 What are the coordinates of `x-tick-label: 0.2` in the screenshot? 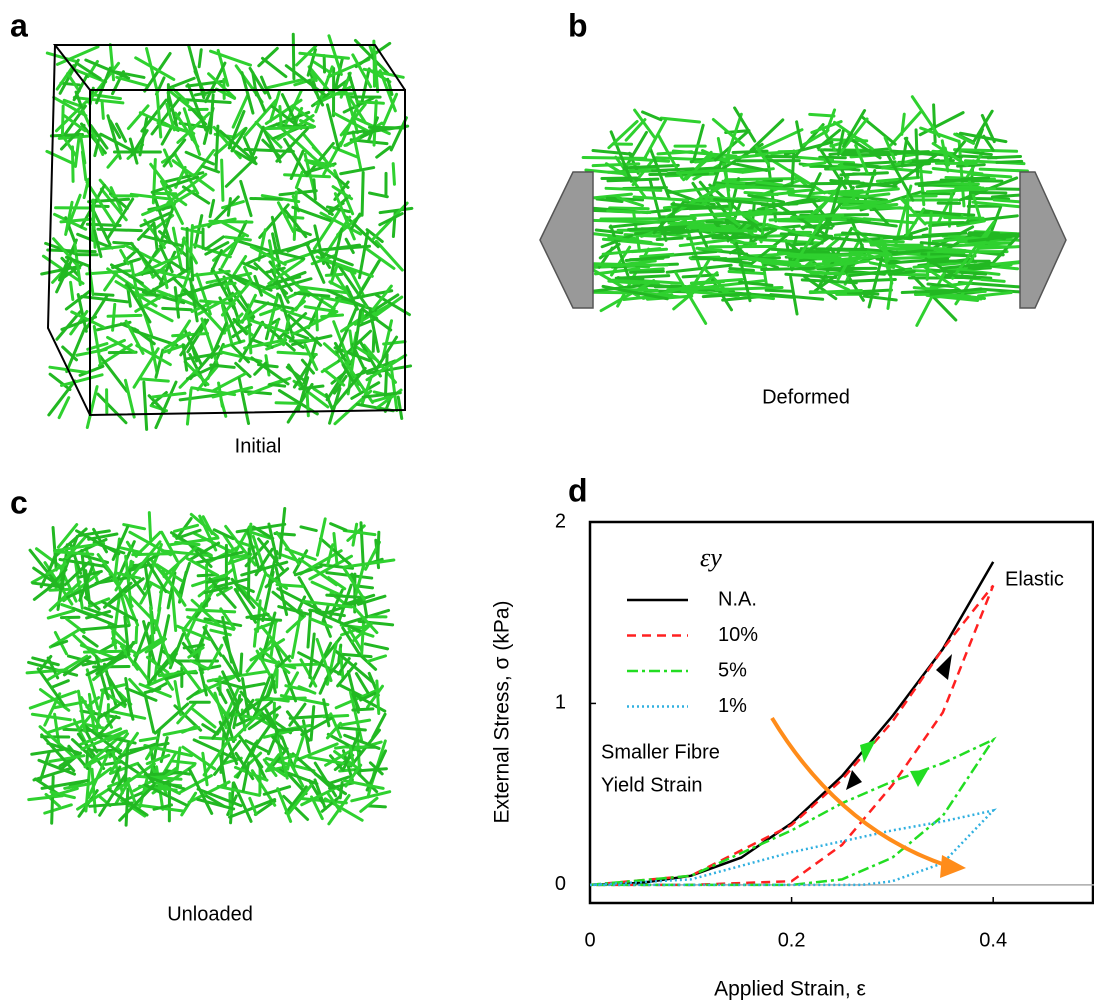 It's located at (792, 940).